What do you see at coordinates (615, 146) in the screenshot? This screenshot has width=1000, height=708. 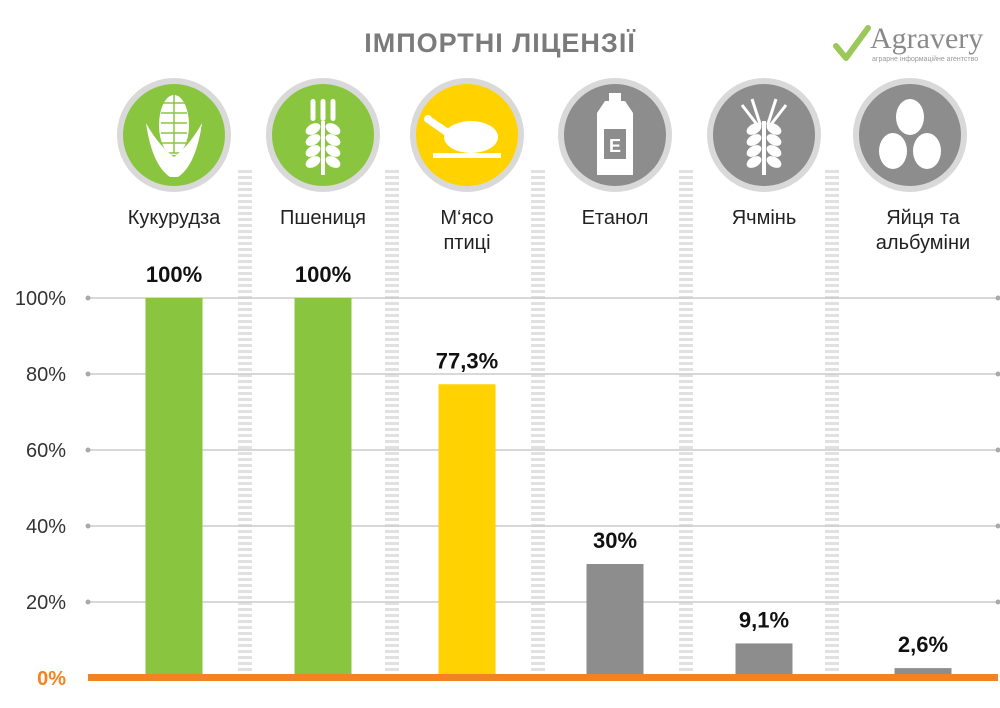 I see `svg-text: E` at bounding box center [615, 146].